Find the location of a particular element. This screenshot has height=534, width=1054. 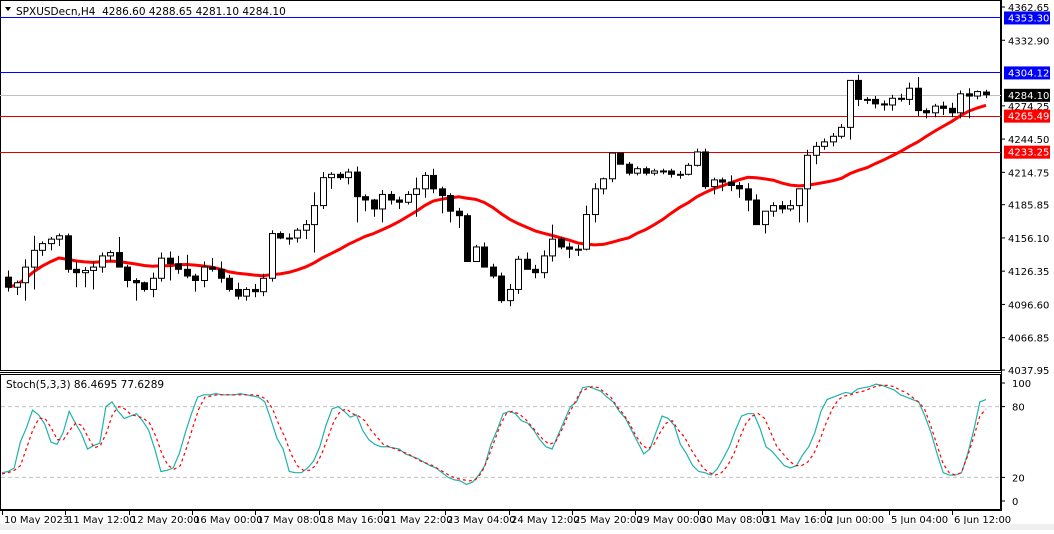

price-tick-label: 4066.85 is located at coordinates (1028, 339).